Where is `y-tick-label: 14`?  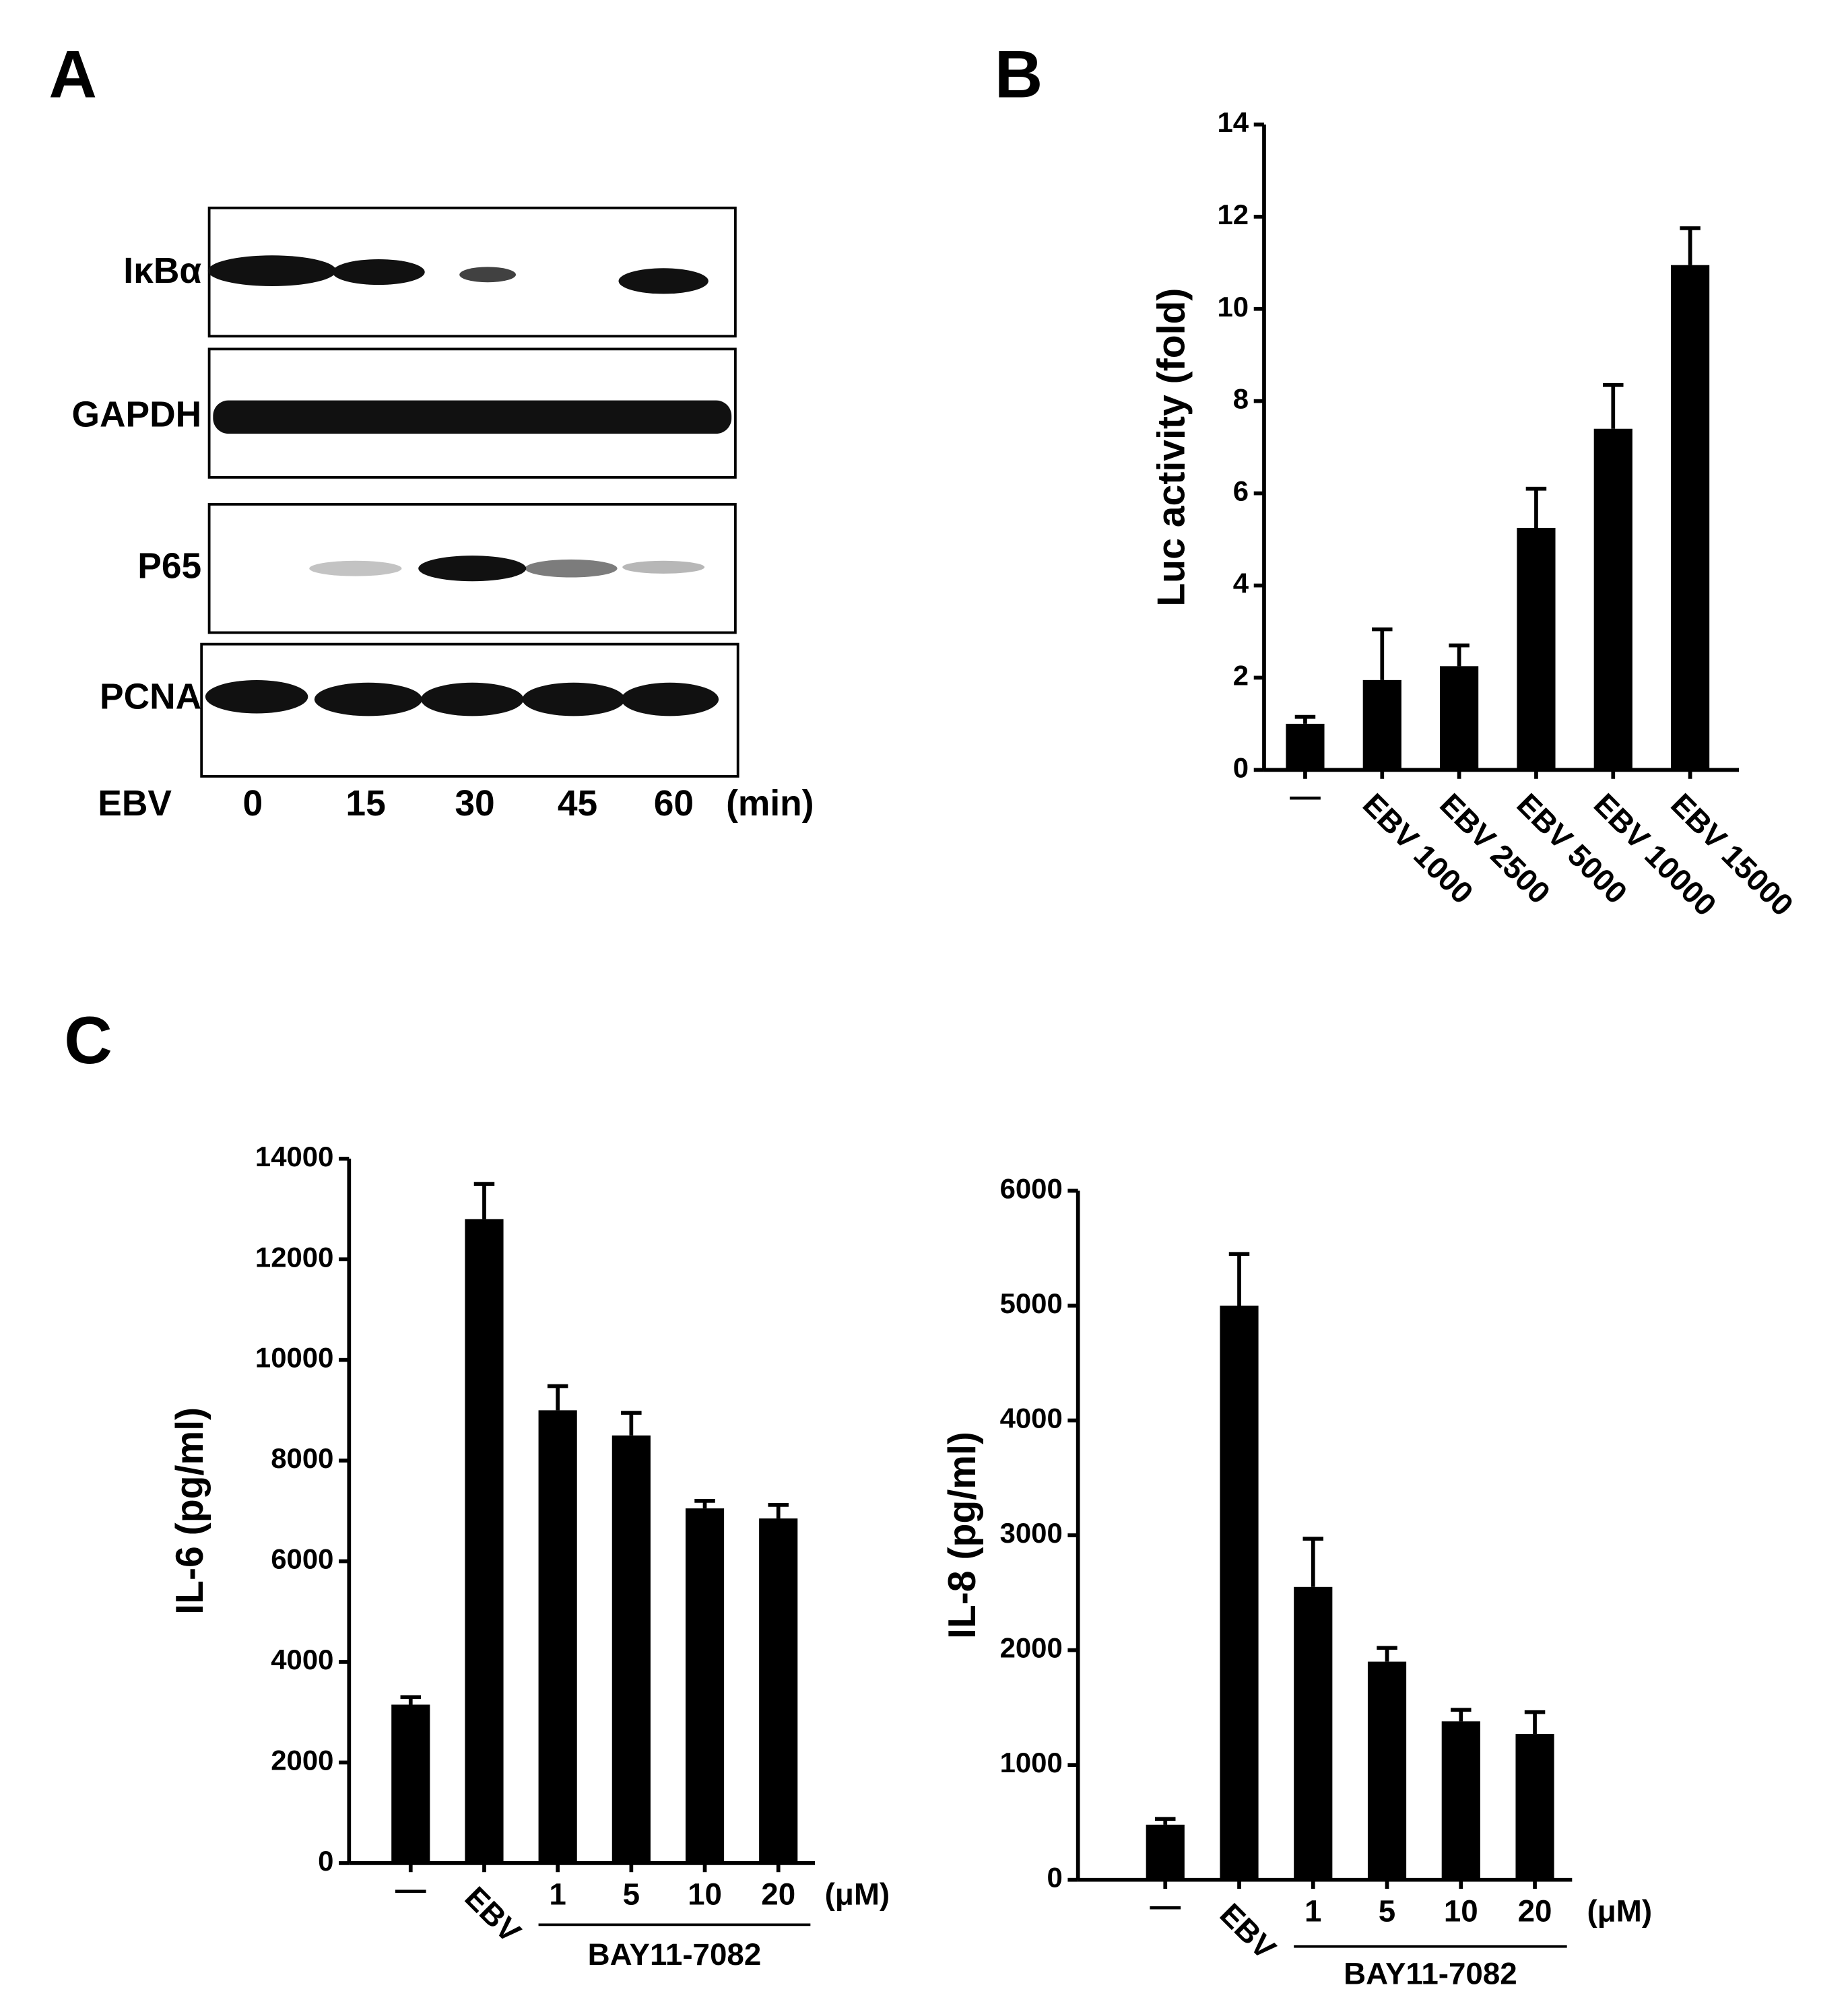
y-tick-label: 14 is located at coordinates (1233, 122).